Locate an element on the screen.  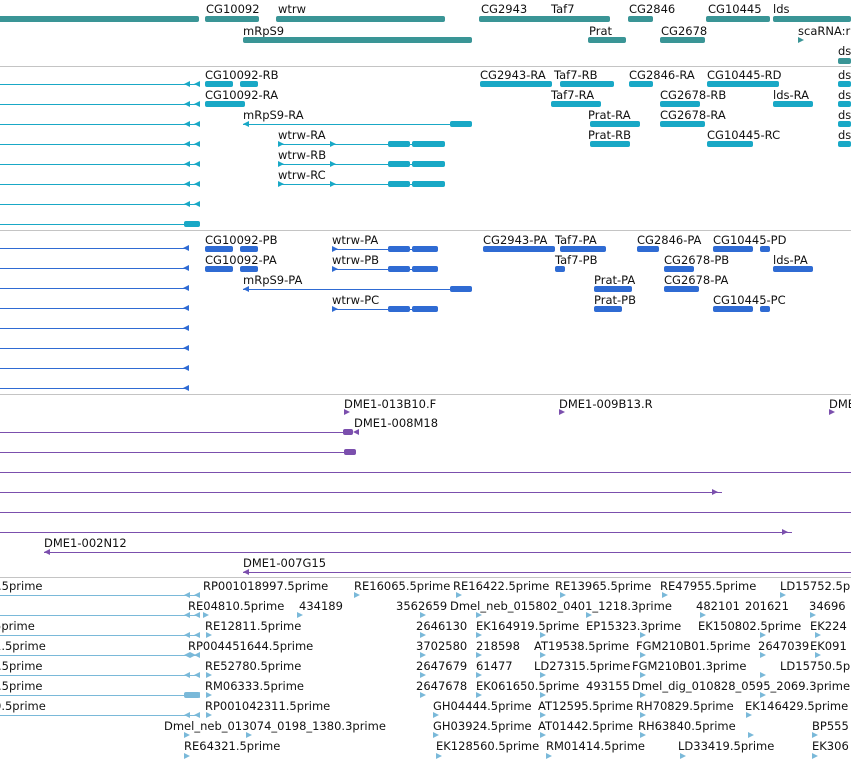
est-label: Dmel_neb_013074_0198_1380.3prime is located at coordinates (275, 726).